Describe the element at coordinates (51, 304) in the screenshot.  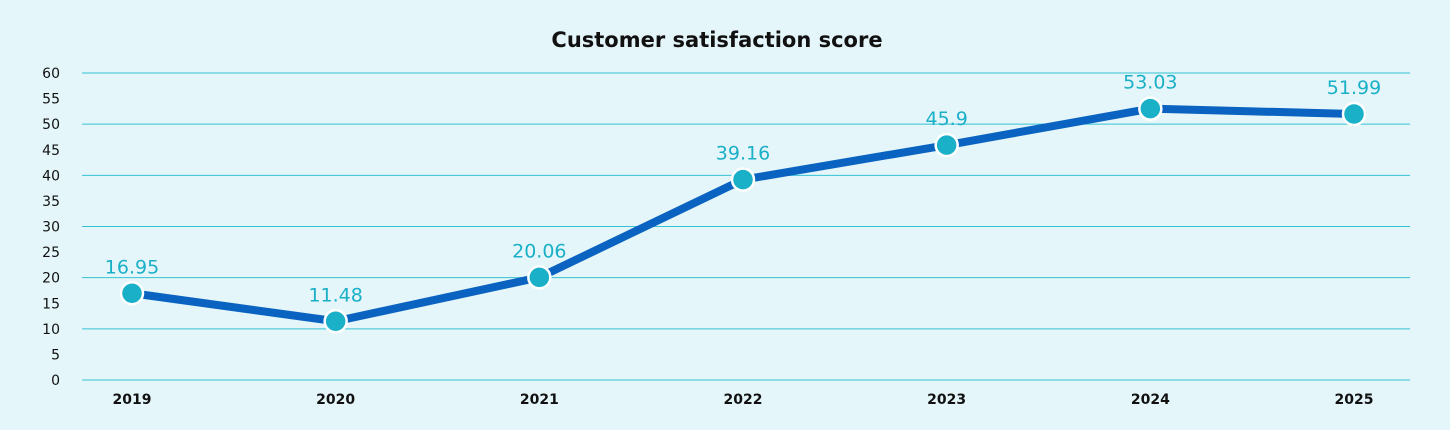
I see `y-tick-label-15: 15` at that location.